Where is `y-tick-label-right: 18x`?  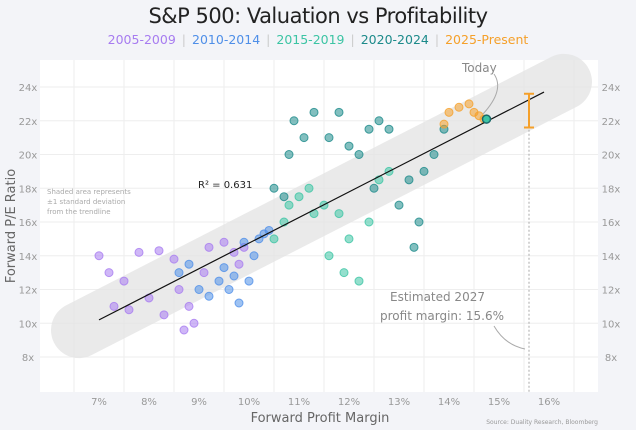 y-tick-label-right: 18x is located at coordinates (611, 189).